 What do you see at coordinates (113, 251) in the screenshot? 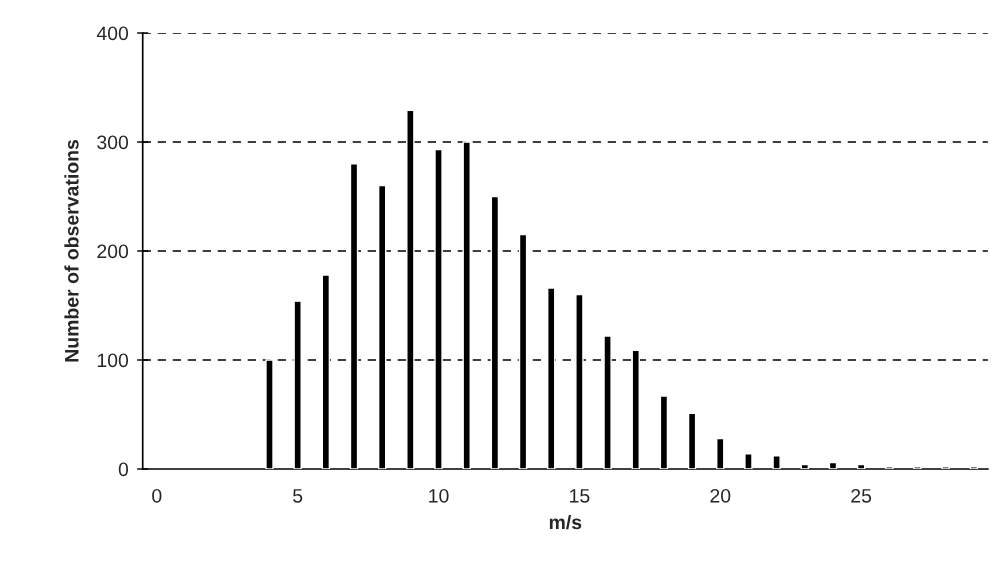
I see `y-tick-label: 200` at bounding box center [113, 251].